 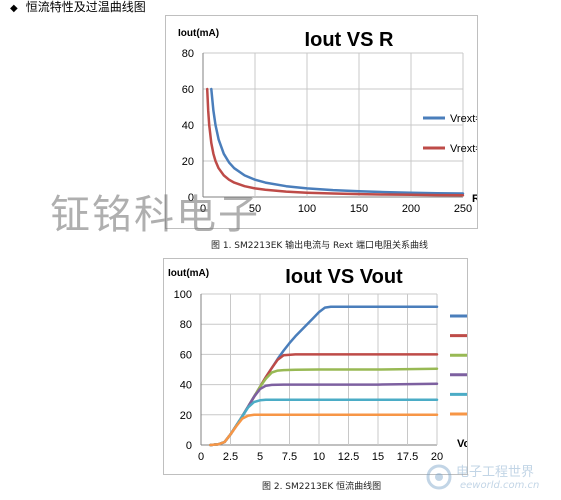 I want to click on x-axis-label: R(Ω), so click(x=474, y=199).